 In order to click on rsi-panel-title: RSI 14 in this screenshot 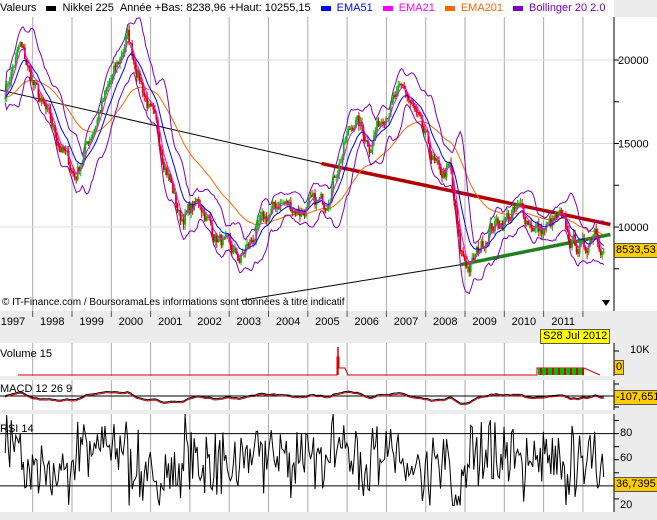, I will do `click(17, 429)`.